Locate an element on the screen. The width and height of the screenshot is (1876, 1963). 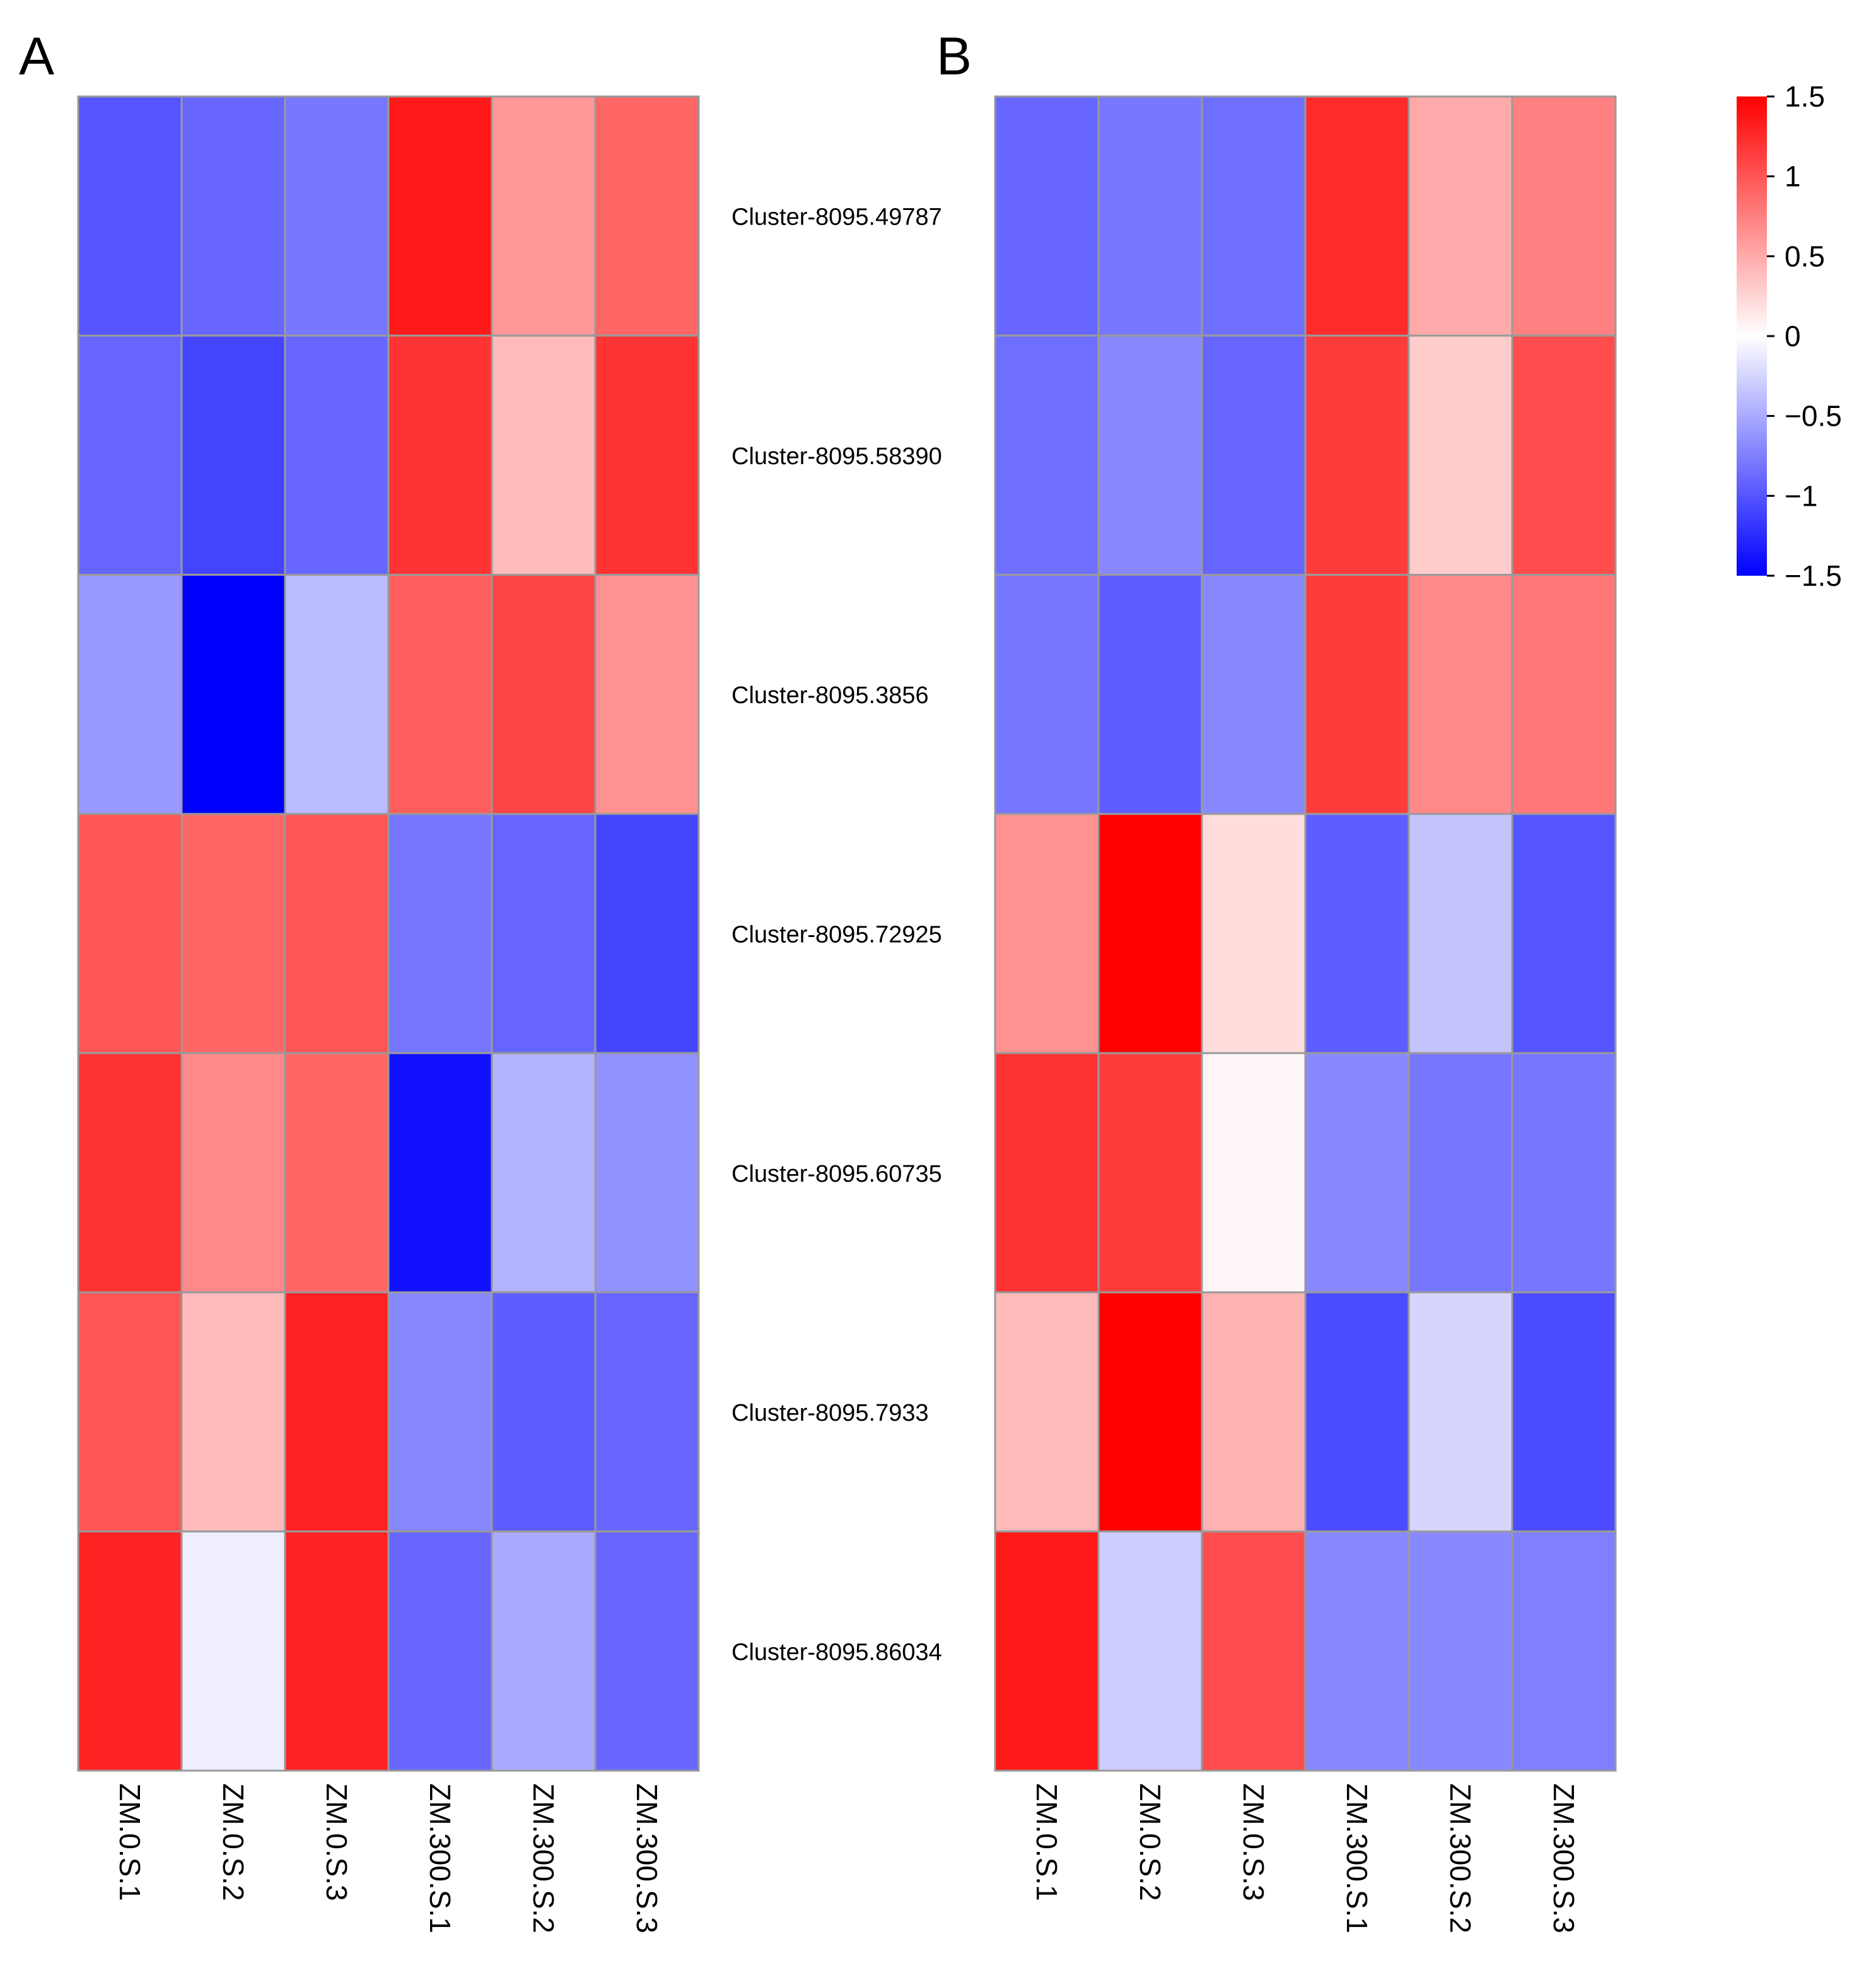
colorbar-tick-label: −1 is located at coordinates (1801, 496).